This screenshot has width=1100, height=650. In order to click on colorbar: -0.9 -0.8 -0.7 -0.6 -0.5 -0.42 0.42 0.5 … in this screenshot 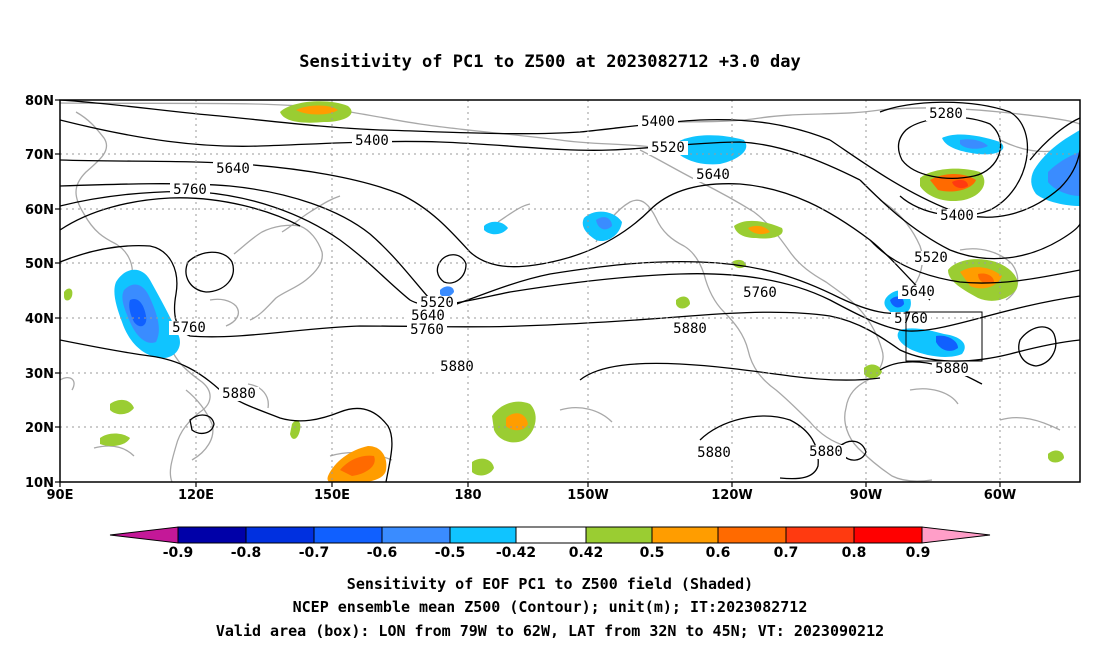, I will do `click(550, 543)`.